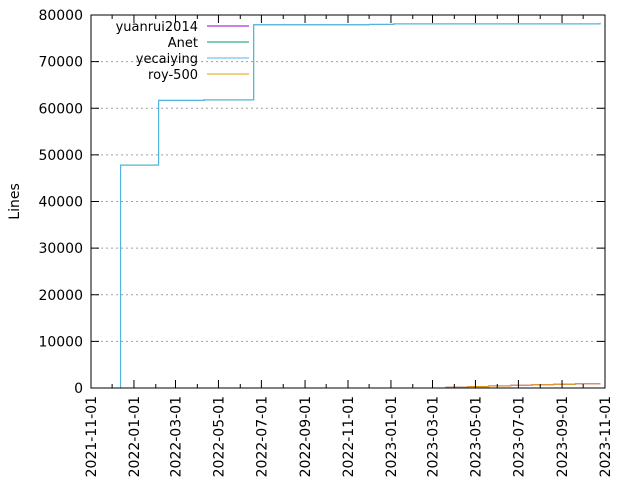 The height and width of the screenshot is (480, 640). Describe the element at coordinates (60, 249) in the screenshot. I see `y-tick-label: 30000` at that location.